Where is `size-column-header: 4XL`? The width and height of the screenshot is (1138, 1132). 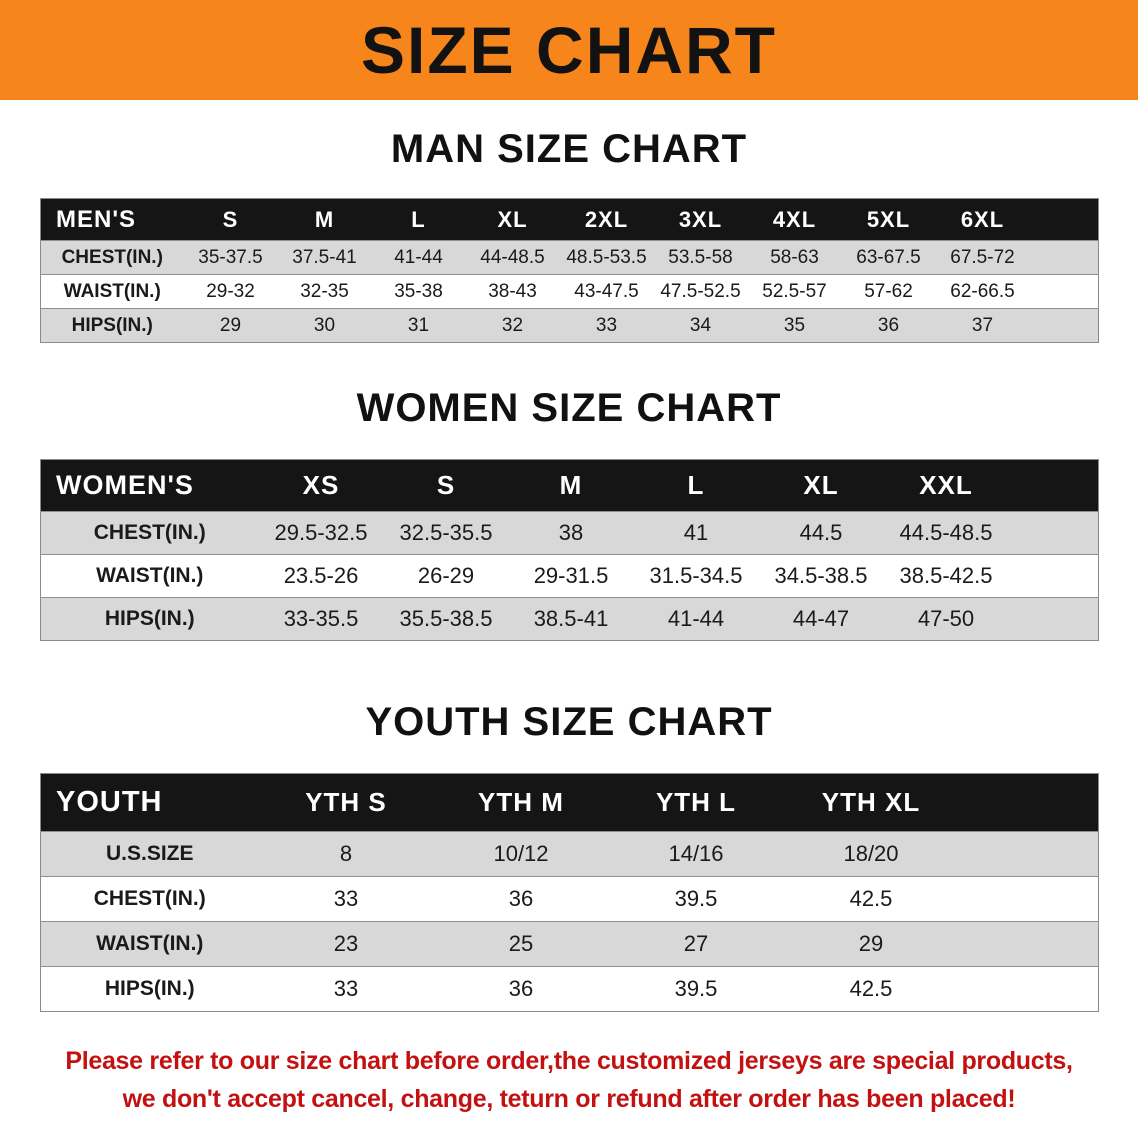 size-column-header: 4XL is located at coordinates (794, 219).